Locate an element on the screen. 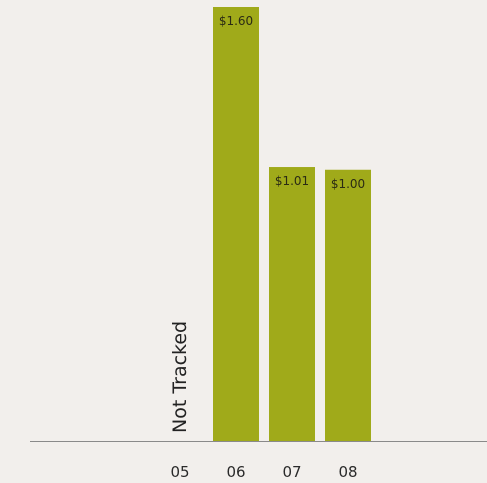 The image size is (487, 483). annotations-layer: Not Tracked is located at coordinates (180, 377).